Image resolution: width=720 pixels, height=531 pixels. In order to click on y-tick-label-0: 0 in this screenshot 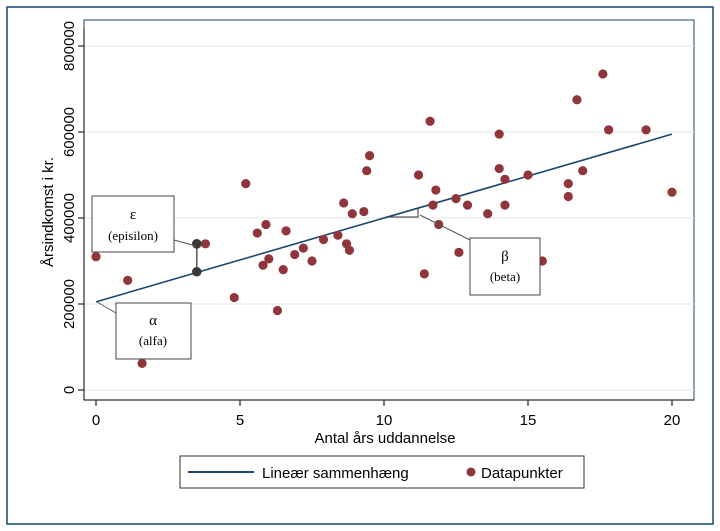, I will do `click(69, 390)`.